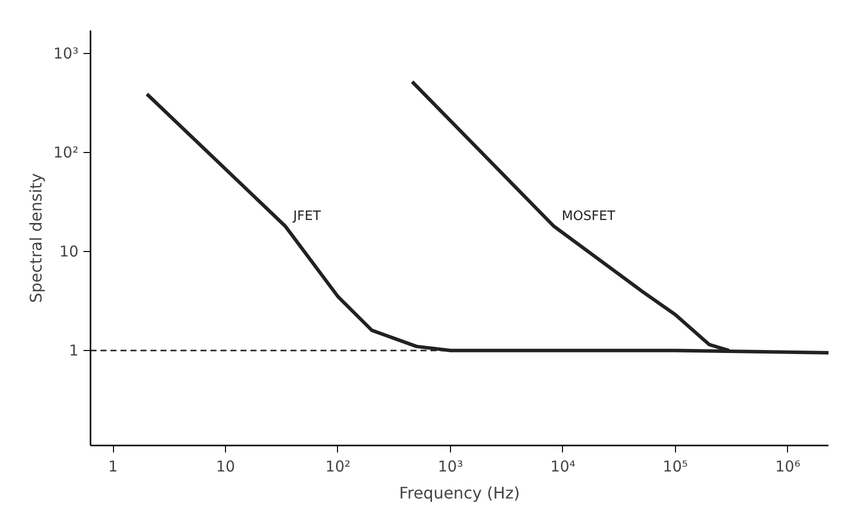 Image resolution: width=848 pixels, height=515 pixels. What do you see at coordinates (69, 251) in the screenshot?
I see `y-tick-label: 10` at bounding box center [69, 251].